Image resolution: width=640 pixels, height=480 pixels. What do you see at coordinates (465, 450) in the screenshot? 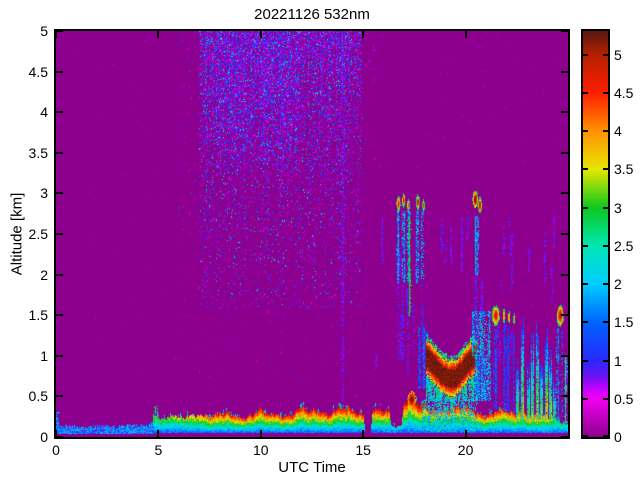
I see `x-tick-label: 20` at bounding box center [465, 450].